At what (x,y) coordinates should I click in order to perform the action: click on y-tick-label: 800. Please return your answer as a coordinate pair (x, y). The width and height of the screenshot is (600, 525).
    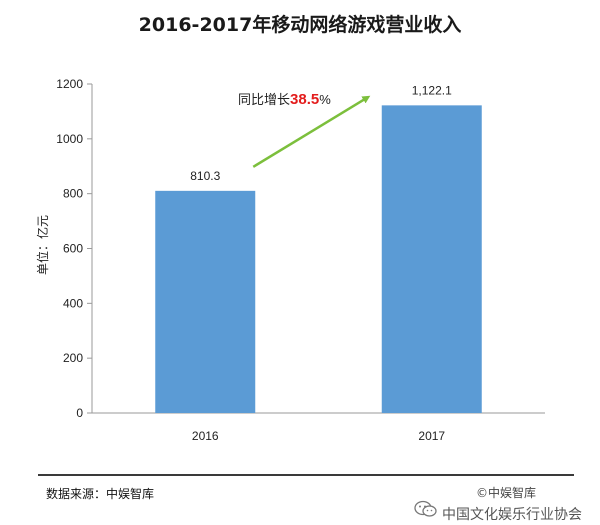
    Looking at the image, I should click on (73, 194).